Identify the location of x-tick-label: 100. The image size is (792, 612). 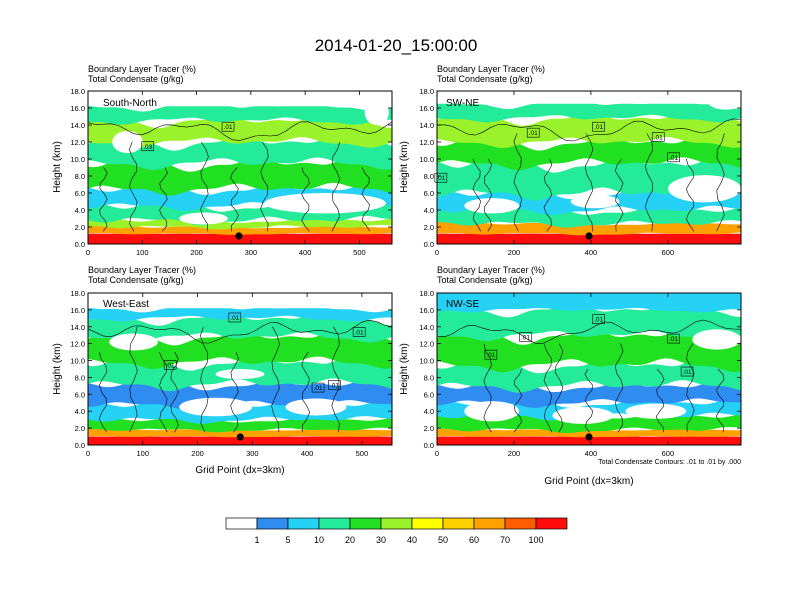
(142, 252).